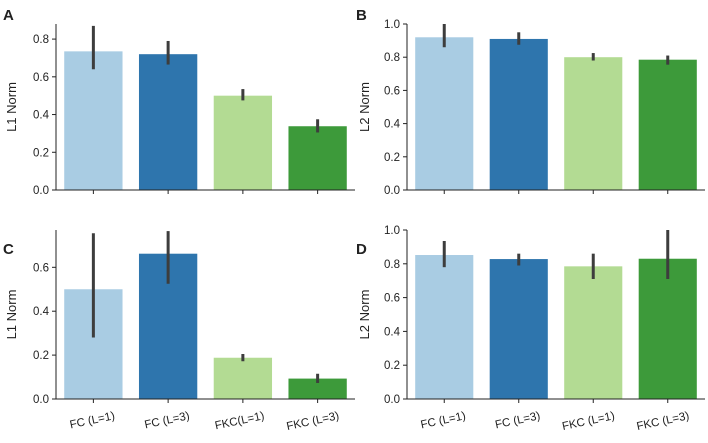 The width and height of the screenshot is (708, 443). What do you see at coordinates (361, 15) in the screenshot?
I see `panel-letter: B` at bounding box center [361, 15].